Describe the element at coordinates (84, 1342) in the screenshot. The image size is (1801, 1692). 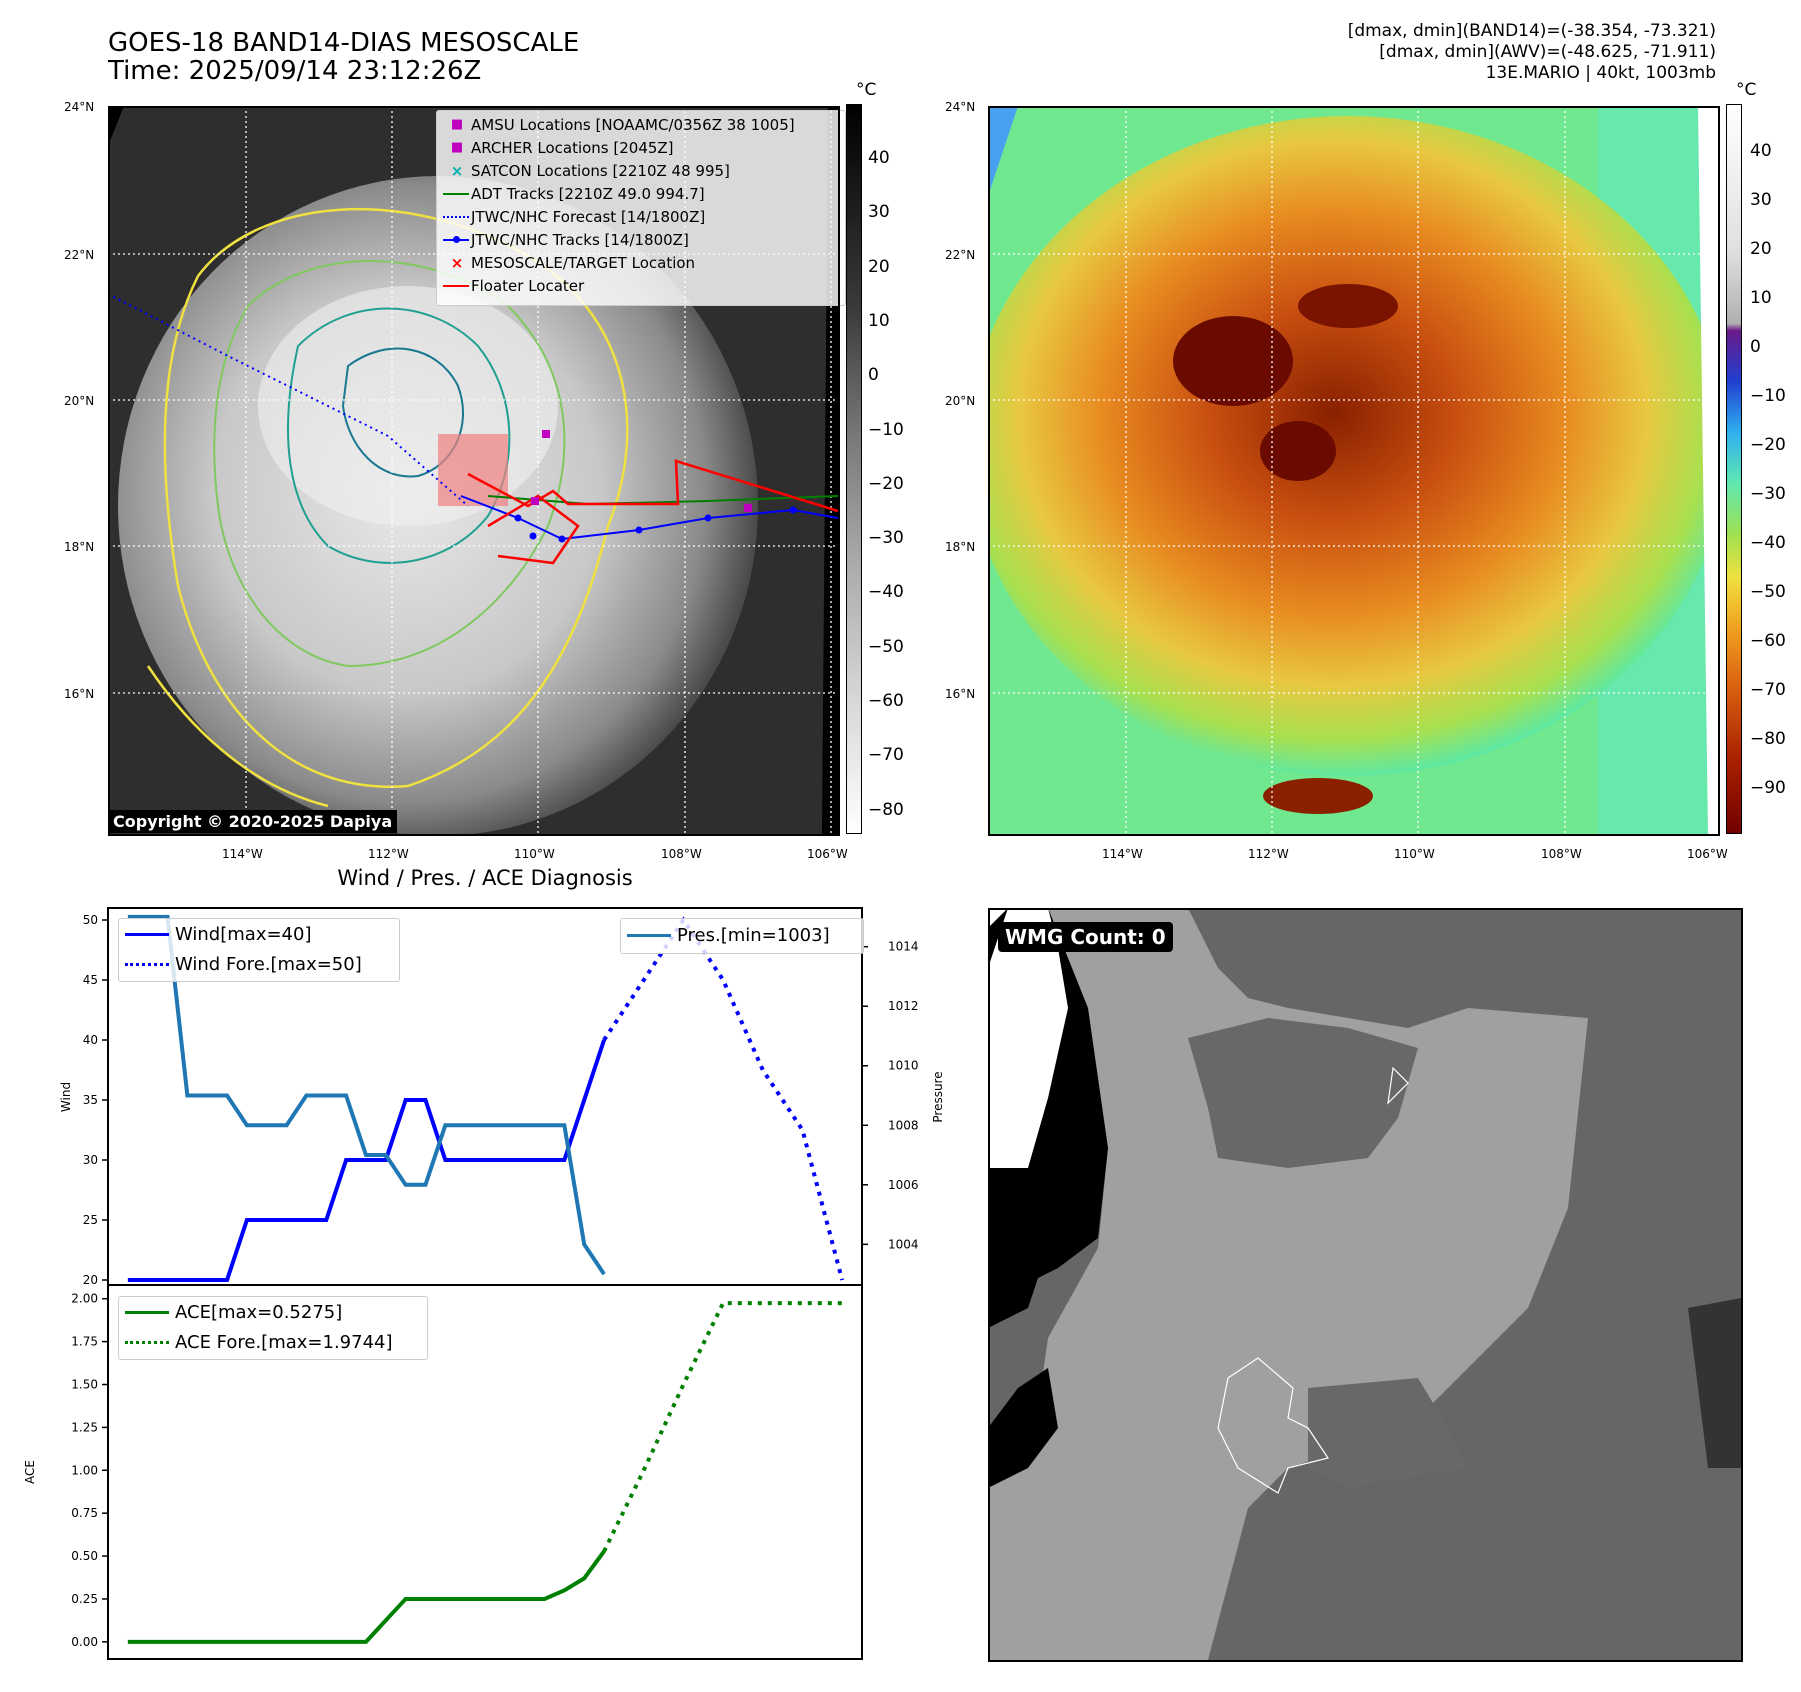
I see `y-tick-label: 1.75` at that location.